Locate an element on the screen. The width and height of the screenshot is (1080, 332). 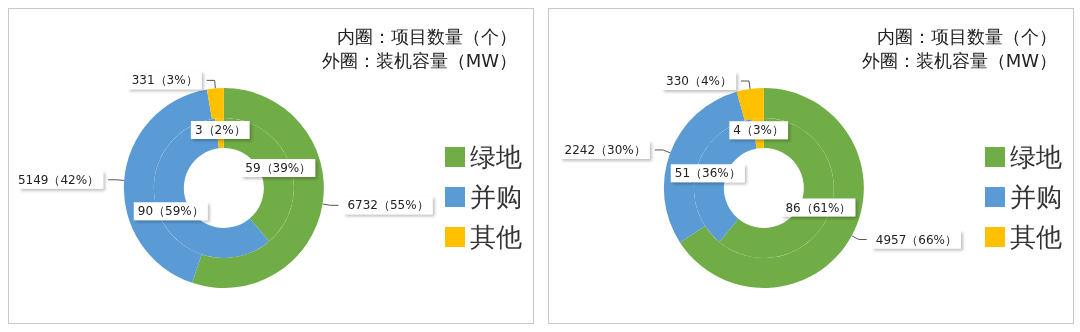
data-label: 86（61%） is located at coordinates (818, 207).